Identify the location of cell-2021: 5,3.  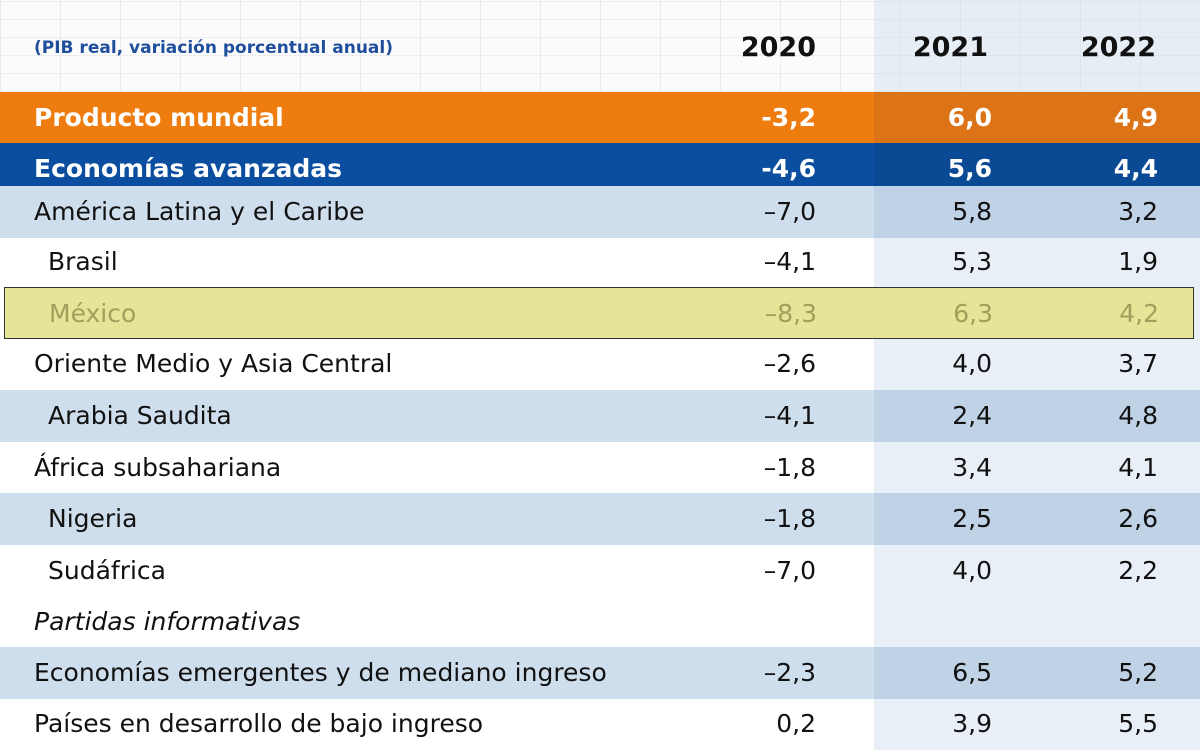
(972, 261).